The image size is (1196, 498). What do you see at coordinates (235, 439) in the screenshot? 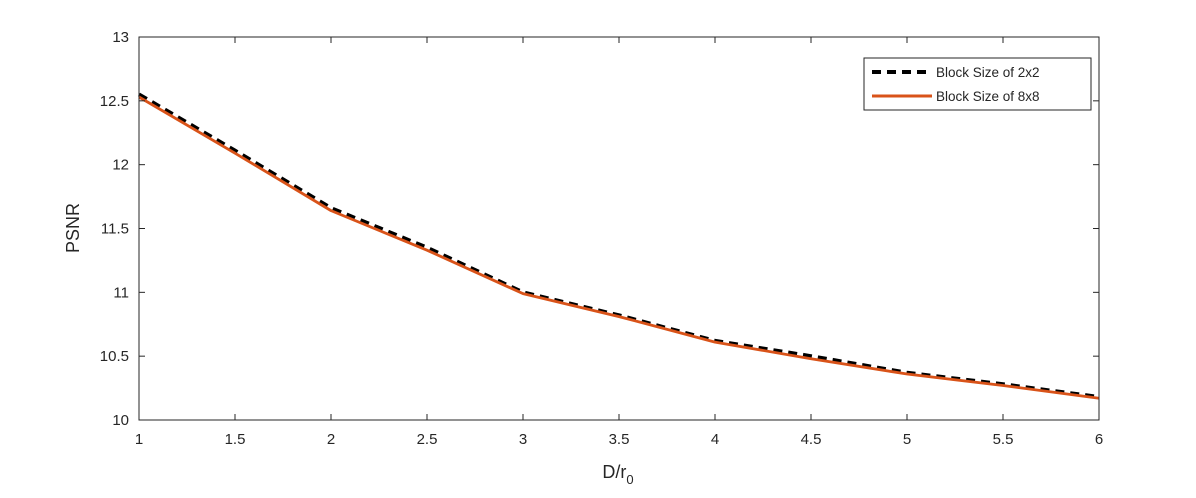
I see `x-tick-label: 1.5` at bounding box center [235, 439].